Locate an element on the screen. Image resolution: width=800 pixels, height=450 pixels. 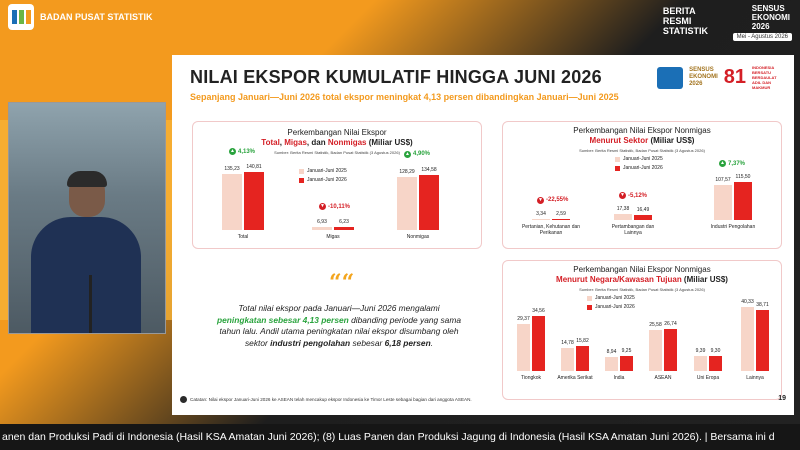
change-badge: ▼ -22,55% is located at coordinates (553, 200).